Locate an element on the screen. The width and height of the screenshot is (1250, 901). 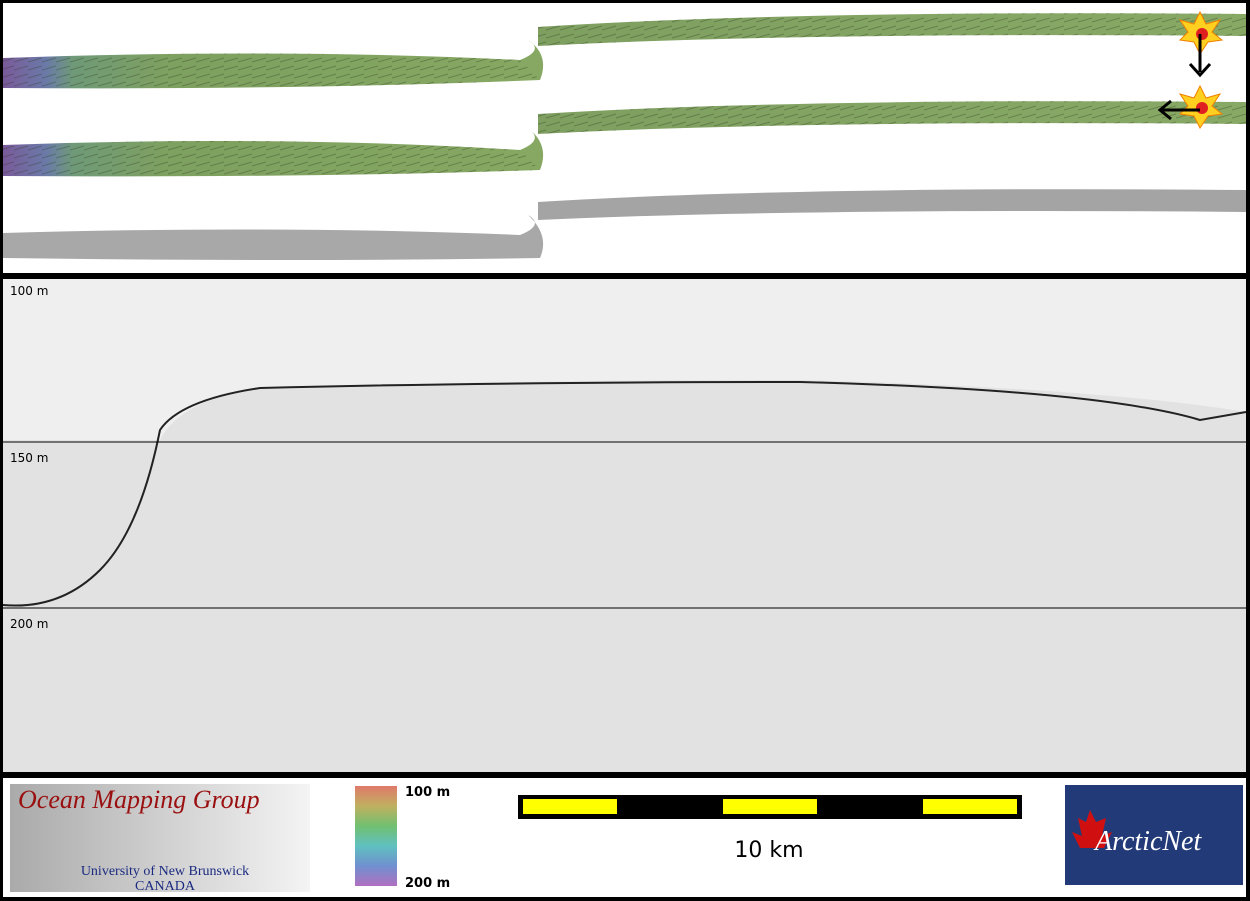
sun-icons is located at coordinates (1190, 69).